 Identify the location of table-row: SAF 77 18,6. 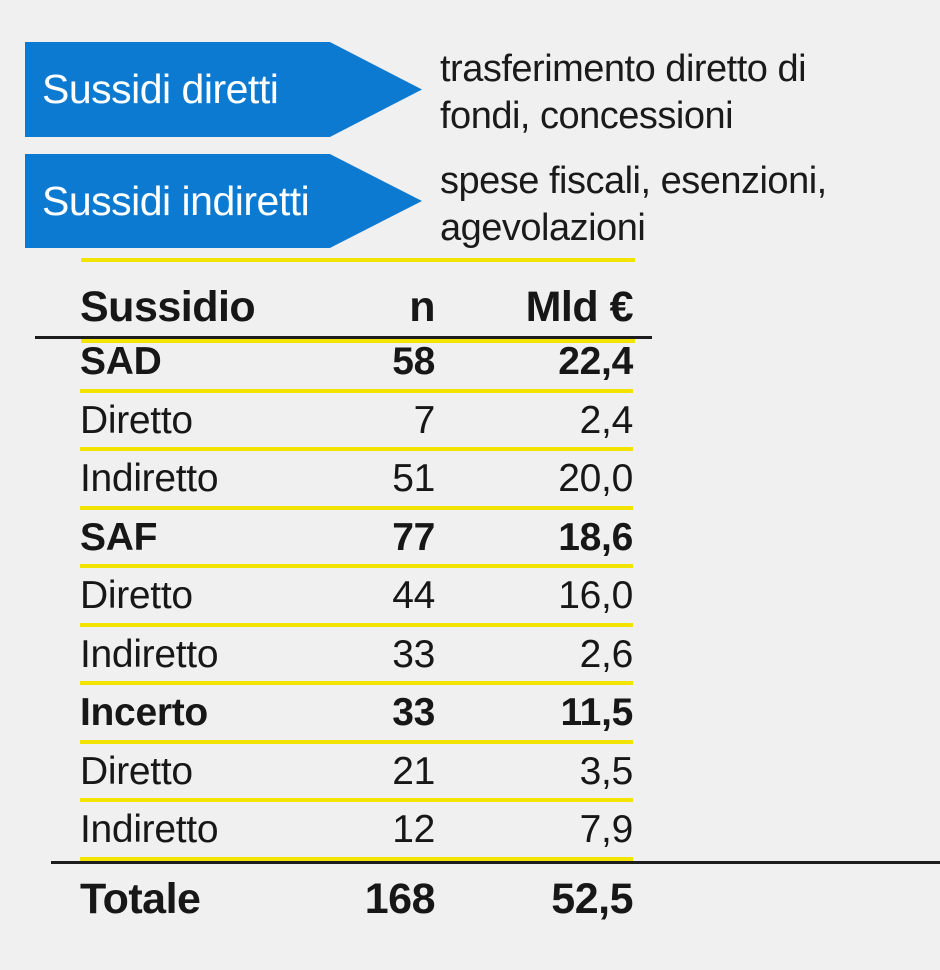
(356, 539).